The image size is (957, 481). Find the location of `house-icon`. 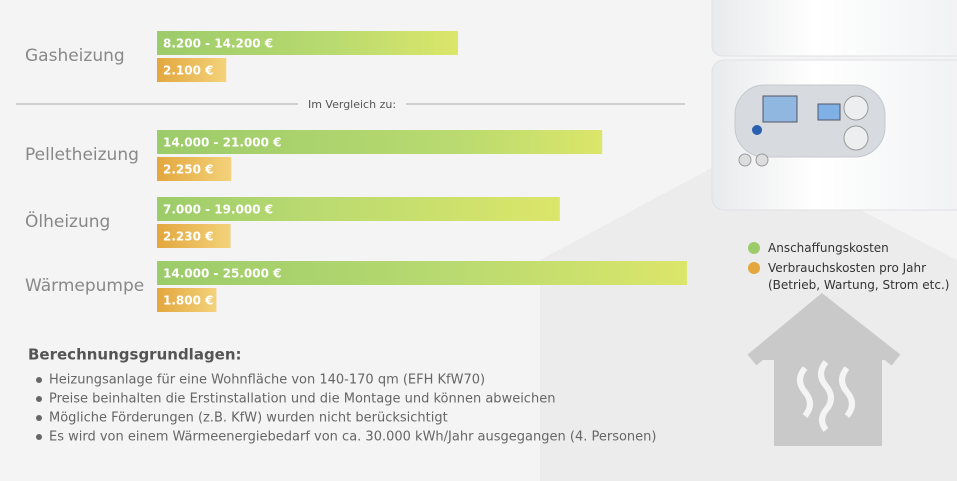

house-icon is located at coordinates (824, 369).